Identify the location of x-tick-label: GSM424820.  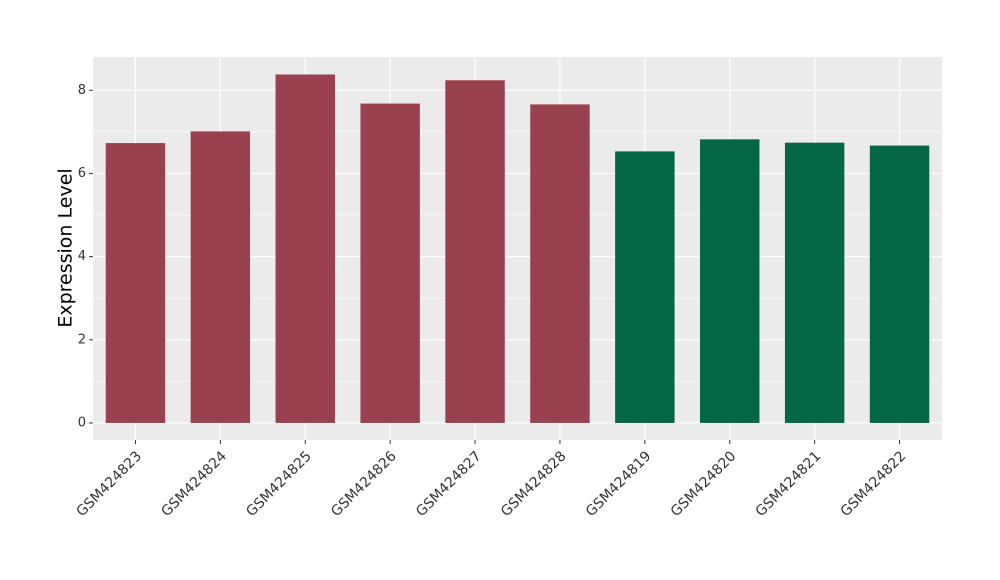
(704, 484).